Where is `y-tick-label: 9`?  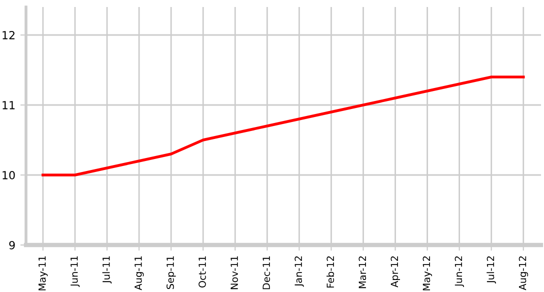 y-tick-label: 9 is located at coordinates (12, 245).